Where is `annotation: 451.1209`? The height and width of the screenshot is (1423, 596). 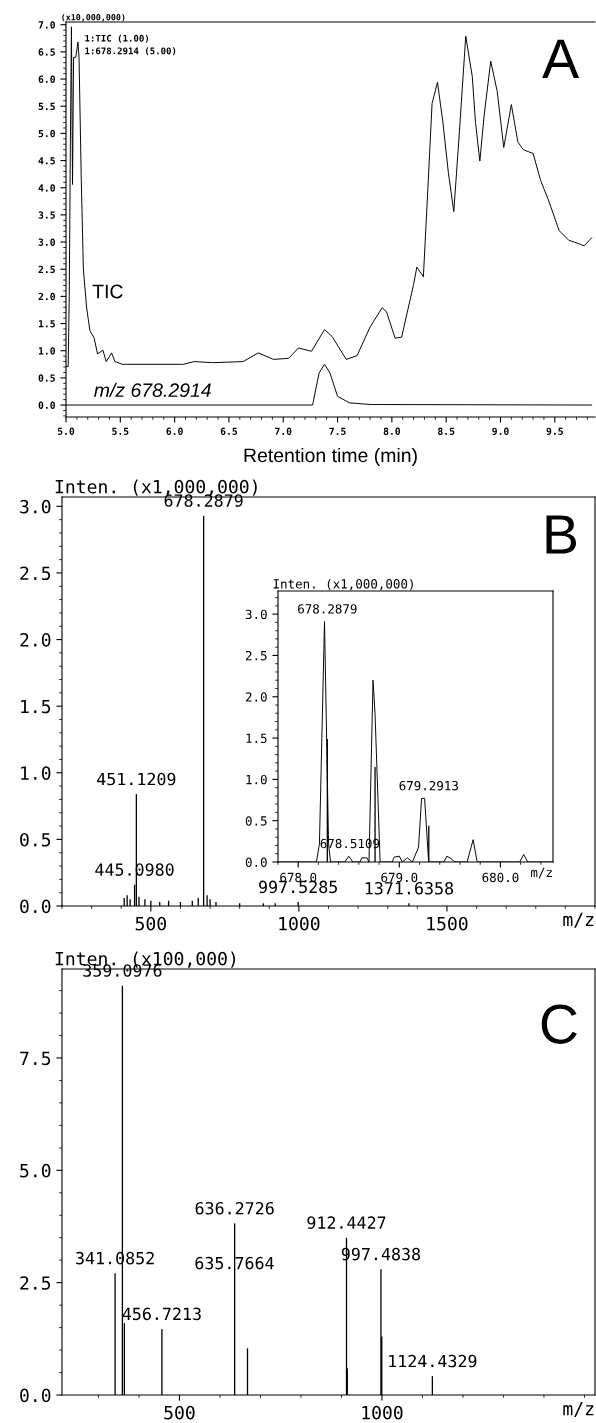 annotation: 451.1209 is located at coordinates (136, 779).